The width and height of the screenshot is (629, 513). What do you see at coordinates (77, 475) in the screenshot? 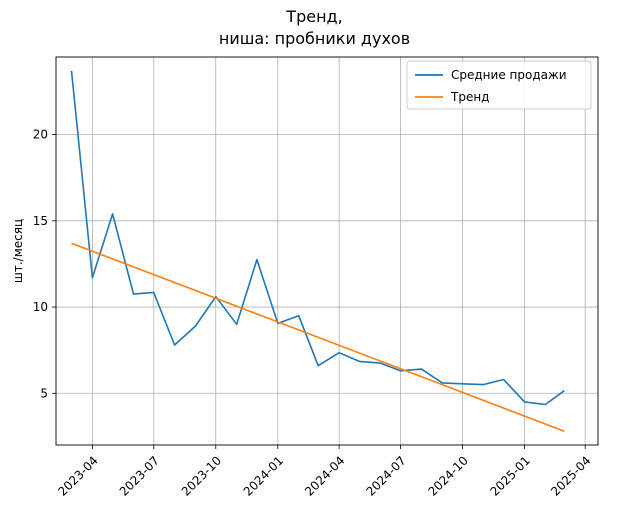
I see `x-tick-label: 2023-04` at bounding box center [77, 475].